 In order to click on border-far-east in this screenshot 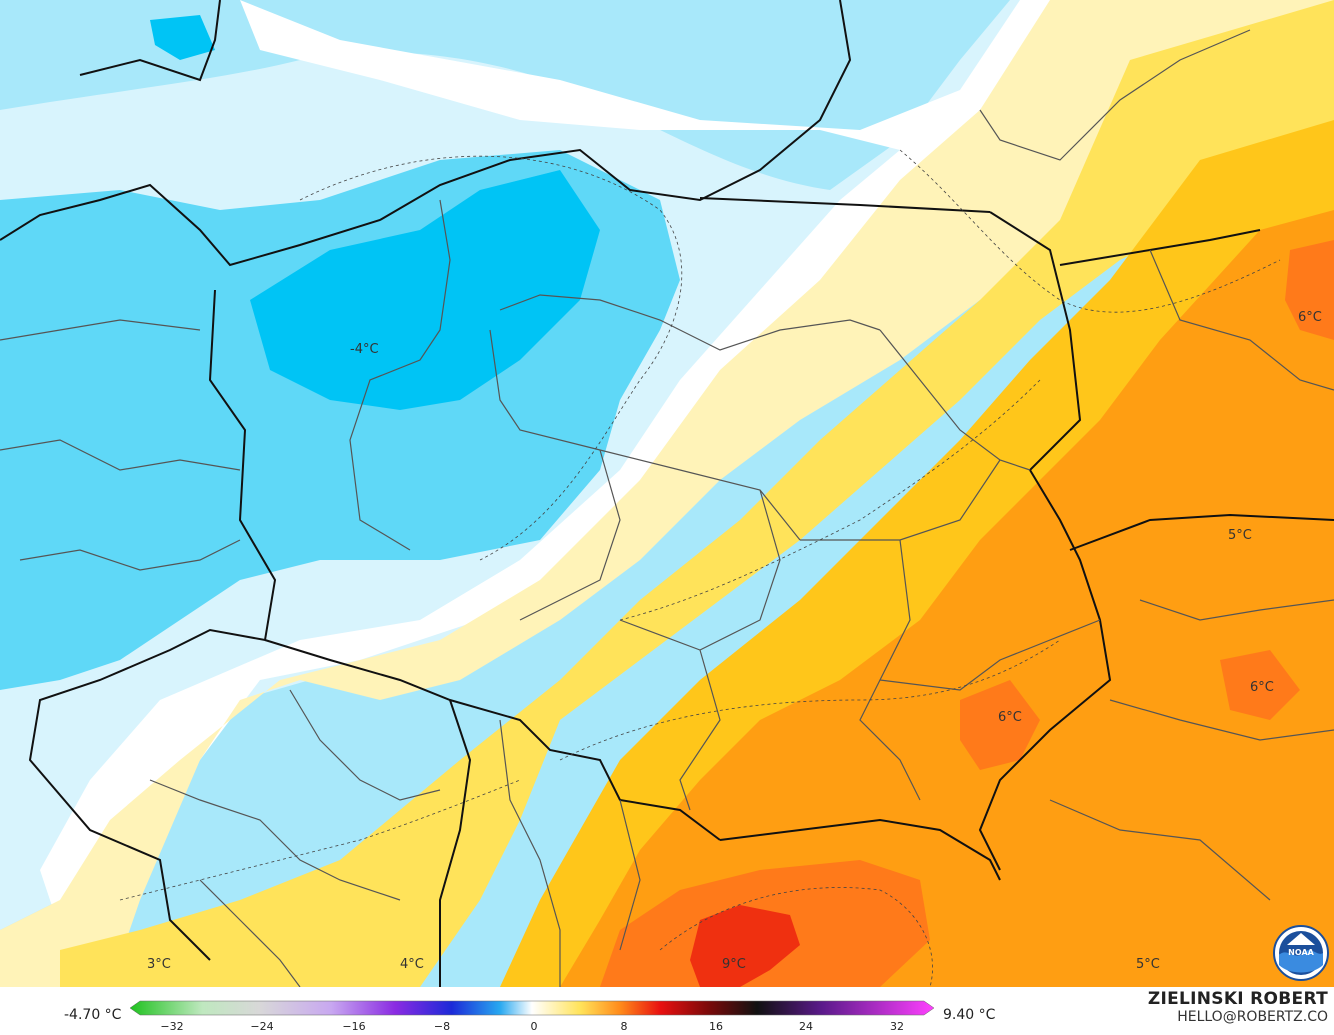, I will do `click(1160, 247)`.